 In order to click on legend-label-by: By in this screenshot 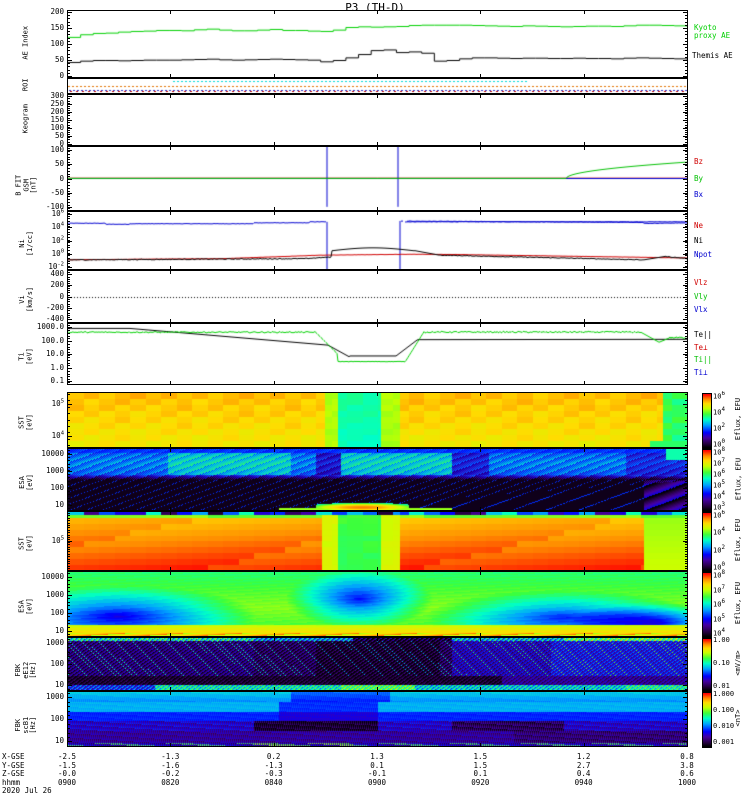, I will do `click(699, 178)`.